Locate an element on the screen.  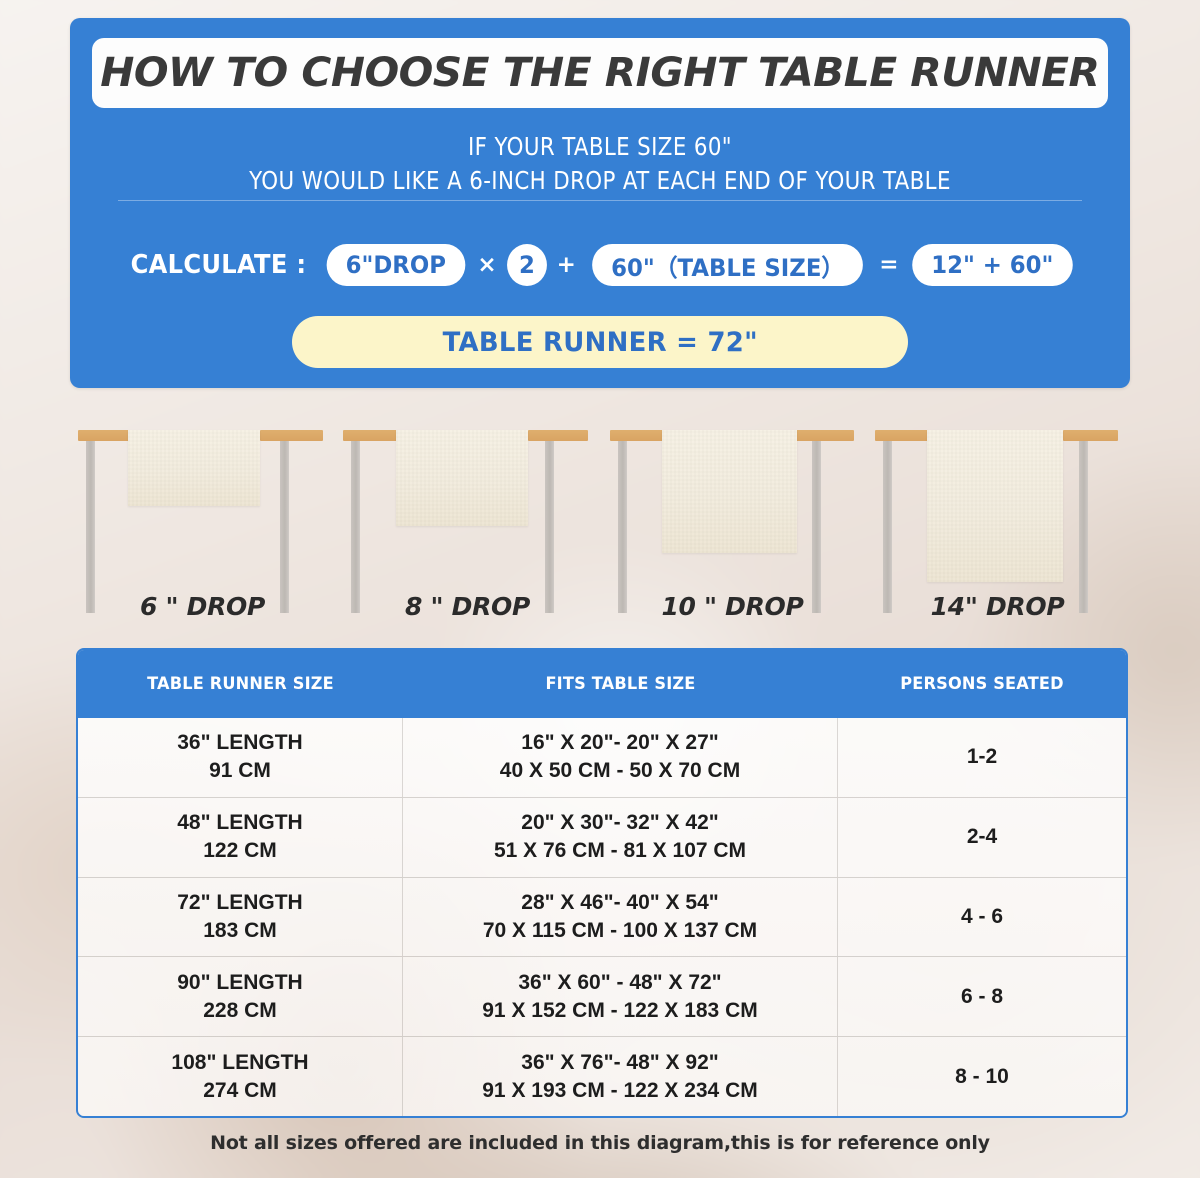
cell-runner-size: 72" LENGTH 183 CM is located at coordinates (240, 917).